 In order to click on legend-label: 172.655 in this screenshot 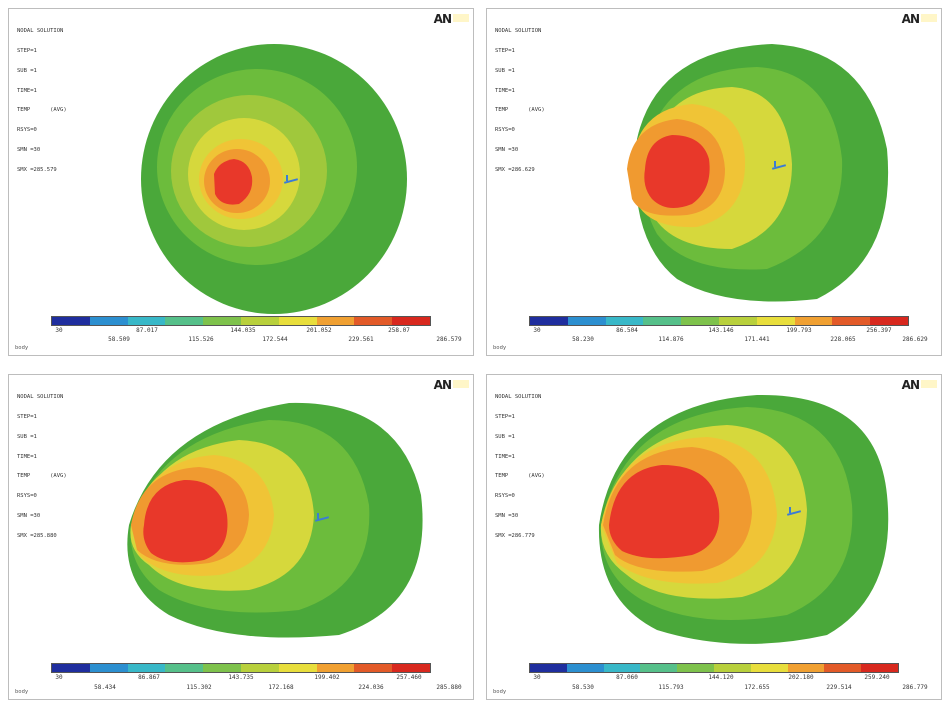, I will do `click(757, 687)`.